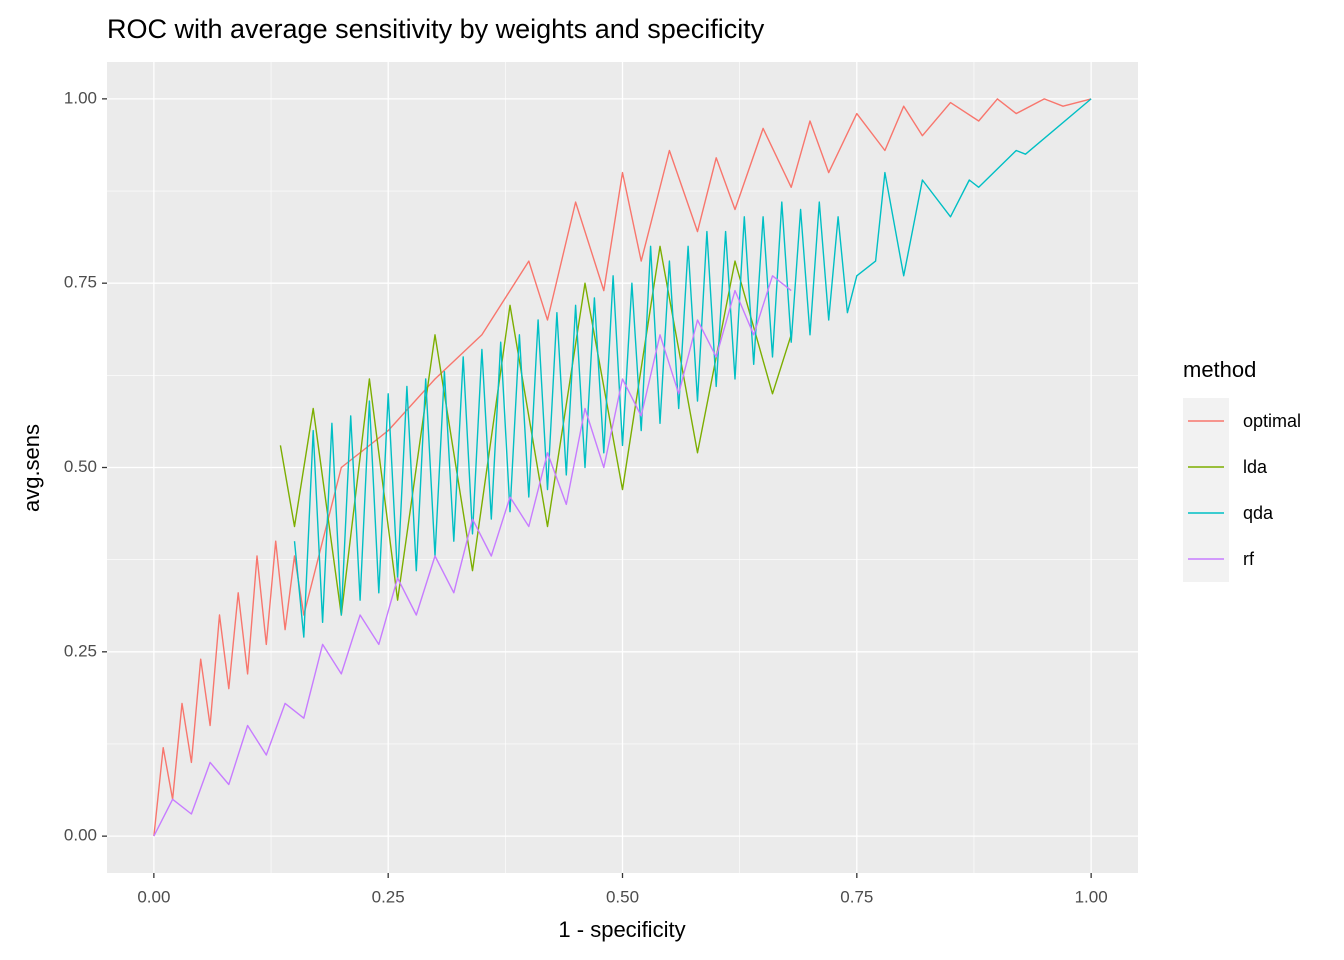 The image size is (1344, 960). Describe the element at coordinates (621, 929) in the screenshot. I see `x-axis-title: 1 - specificity` at that location.